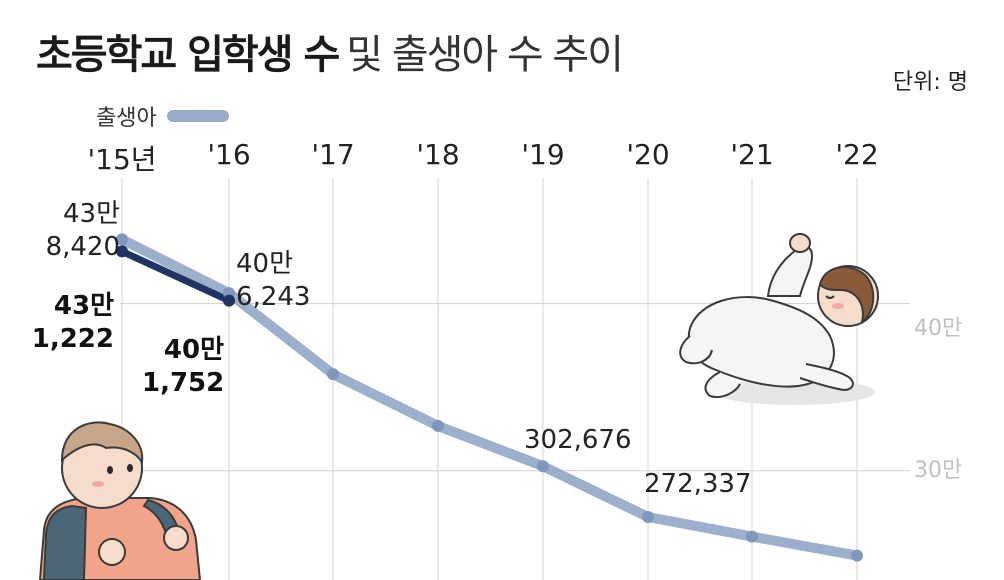  Describe the element at coordinates (930, 82) in the screenshot. I see `unit-label: 단위: 명` at that location.